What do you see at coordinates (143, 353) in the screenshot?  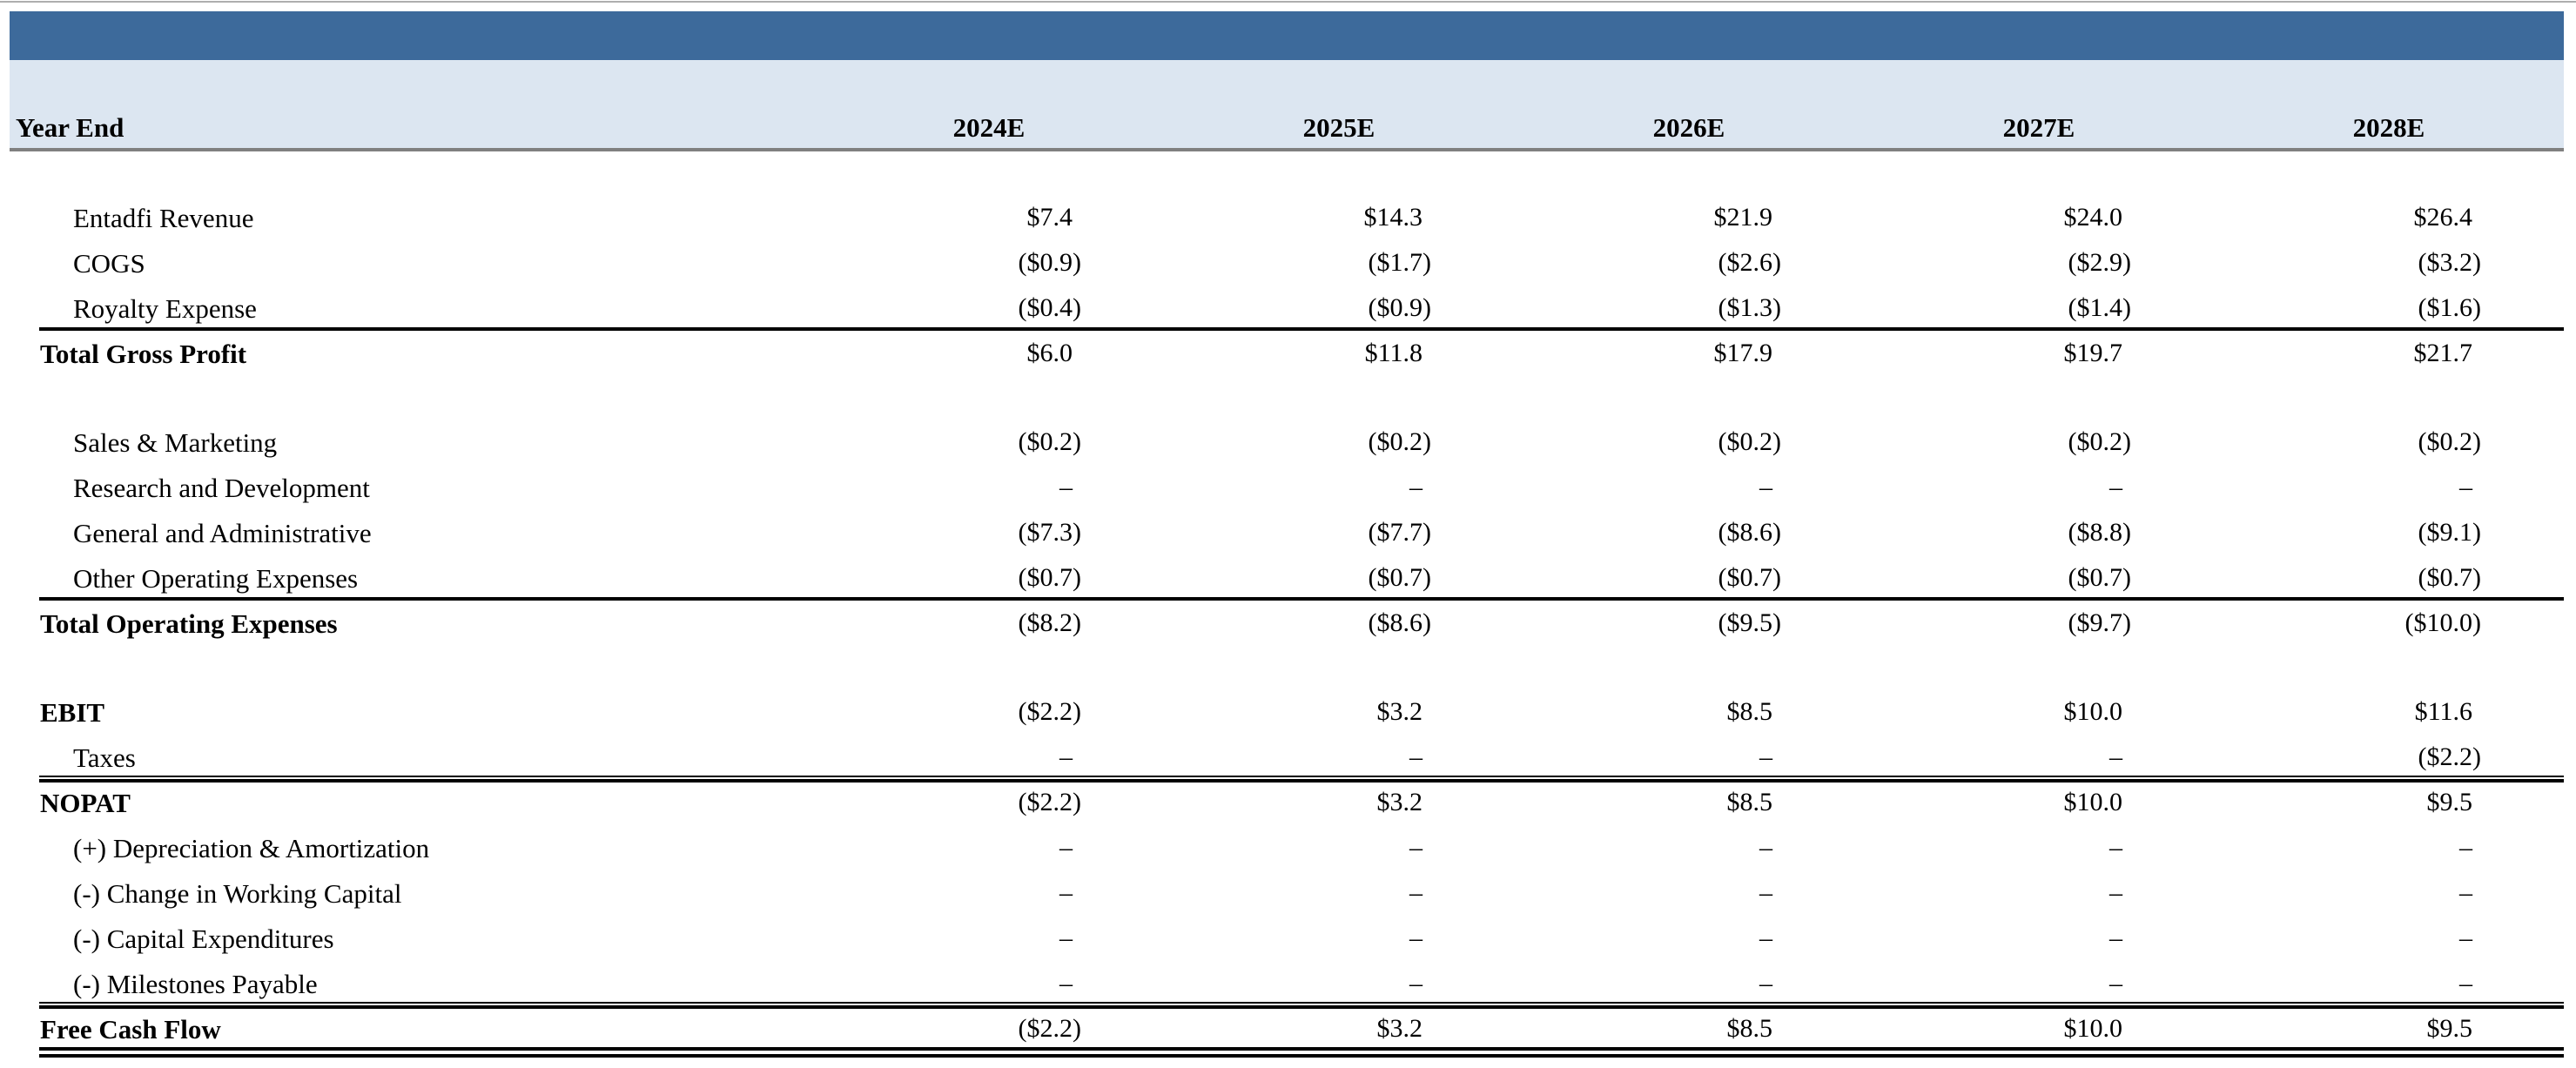 I see `row-label: Total Gross Profit` at bounding box center [143, 353].